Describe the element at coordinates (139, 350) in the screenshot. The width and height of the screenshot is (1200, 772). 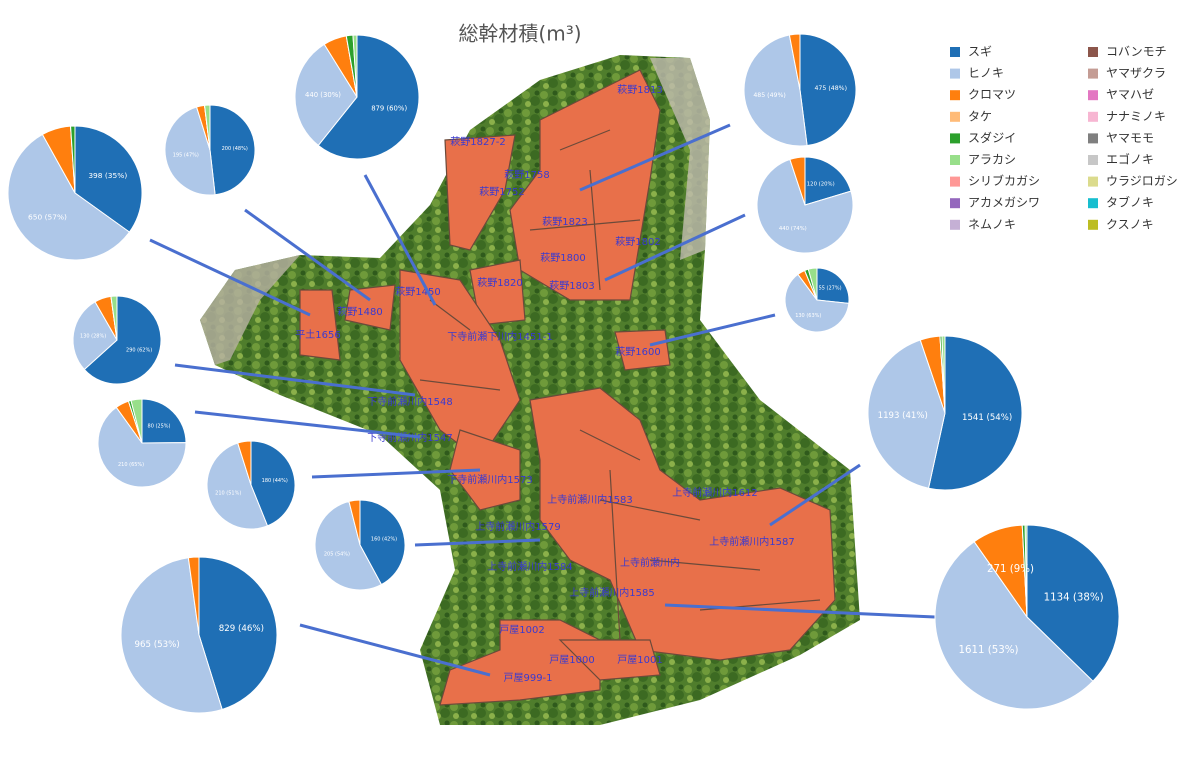
I see `slice-label: 290 (62%)` at that location.